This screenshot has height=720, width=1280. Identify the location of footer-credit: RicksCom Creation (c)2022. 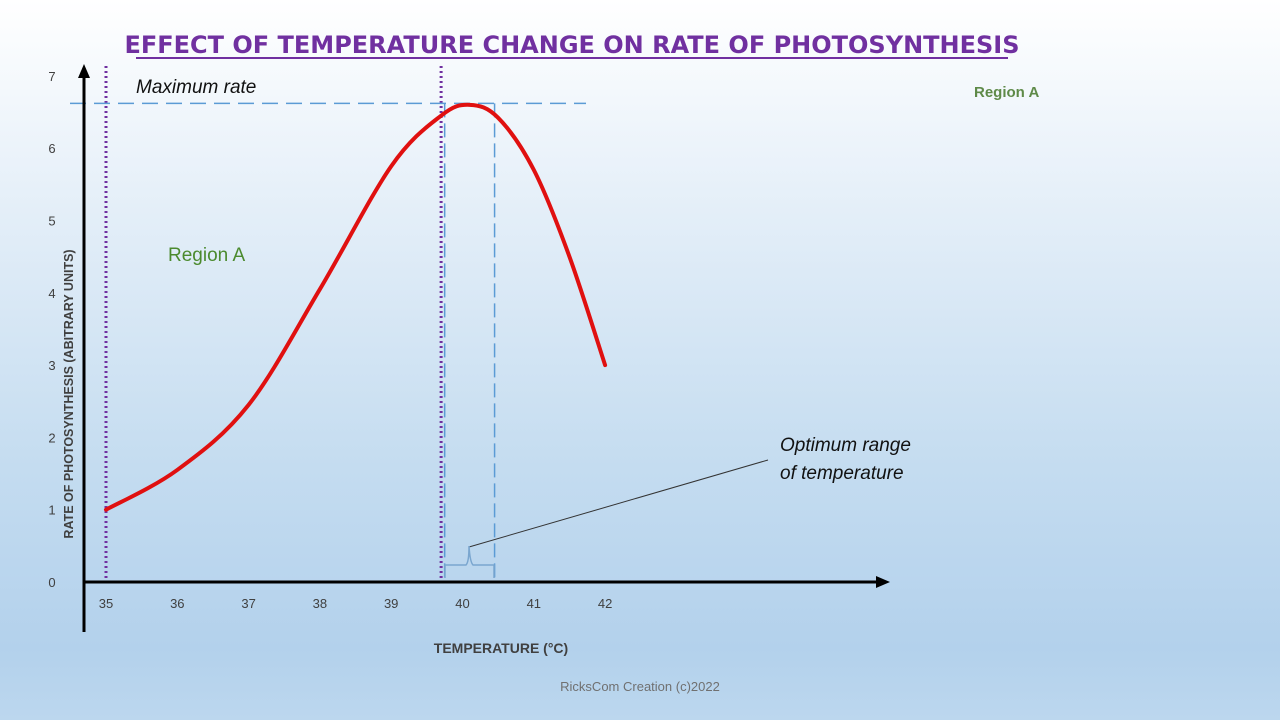
(640, 686).